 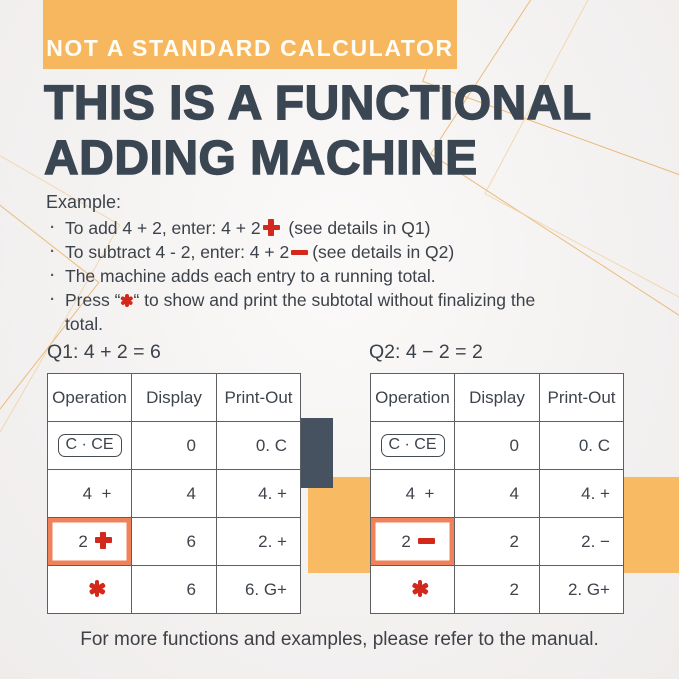 What do you see at coordinates (84, 202) in the screenshot?
I see `example-heading: Example:` at bounding box center [84, 202].